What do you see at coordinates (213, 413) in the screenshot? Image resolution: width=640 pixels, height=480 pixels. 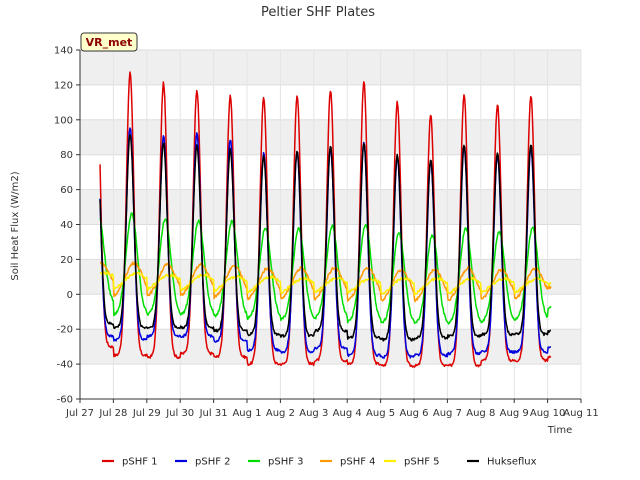 I see `x-tick-label: Jul 31` at bounding box center [213, 413].